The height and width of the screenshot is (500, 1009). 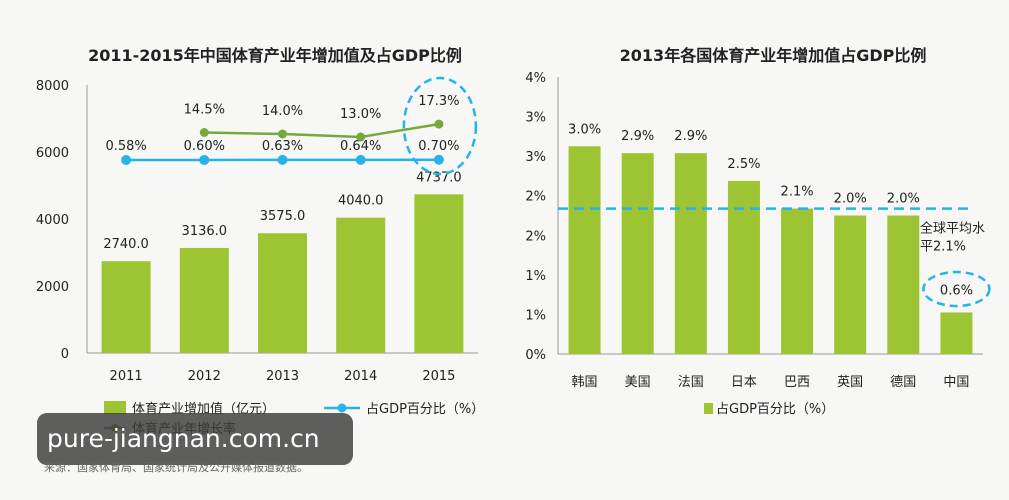 I want to click on chart2-x-tick: 巴西, so click(x=797, y=382).